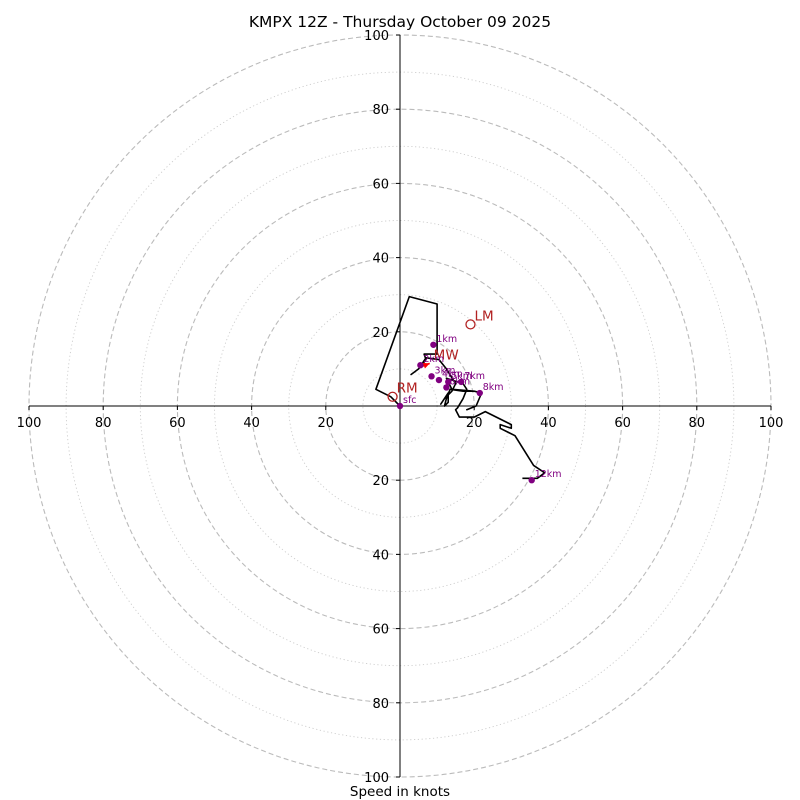 The height and width of the screenshot is (800, 800). What do you see at coordinates (493, 387) in the screenshot?
I see `height-label-8km: 8km` at bounding box center [493, 387].